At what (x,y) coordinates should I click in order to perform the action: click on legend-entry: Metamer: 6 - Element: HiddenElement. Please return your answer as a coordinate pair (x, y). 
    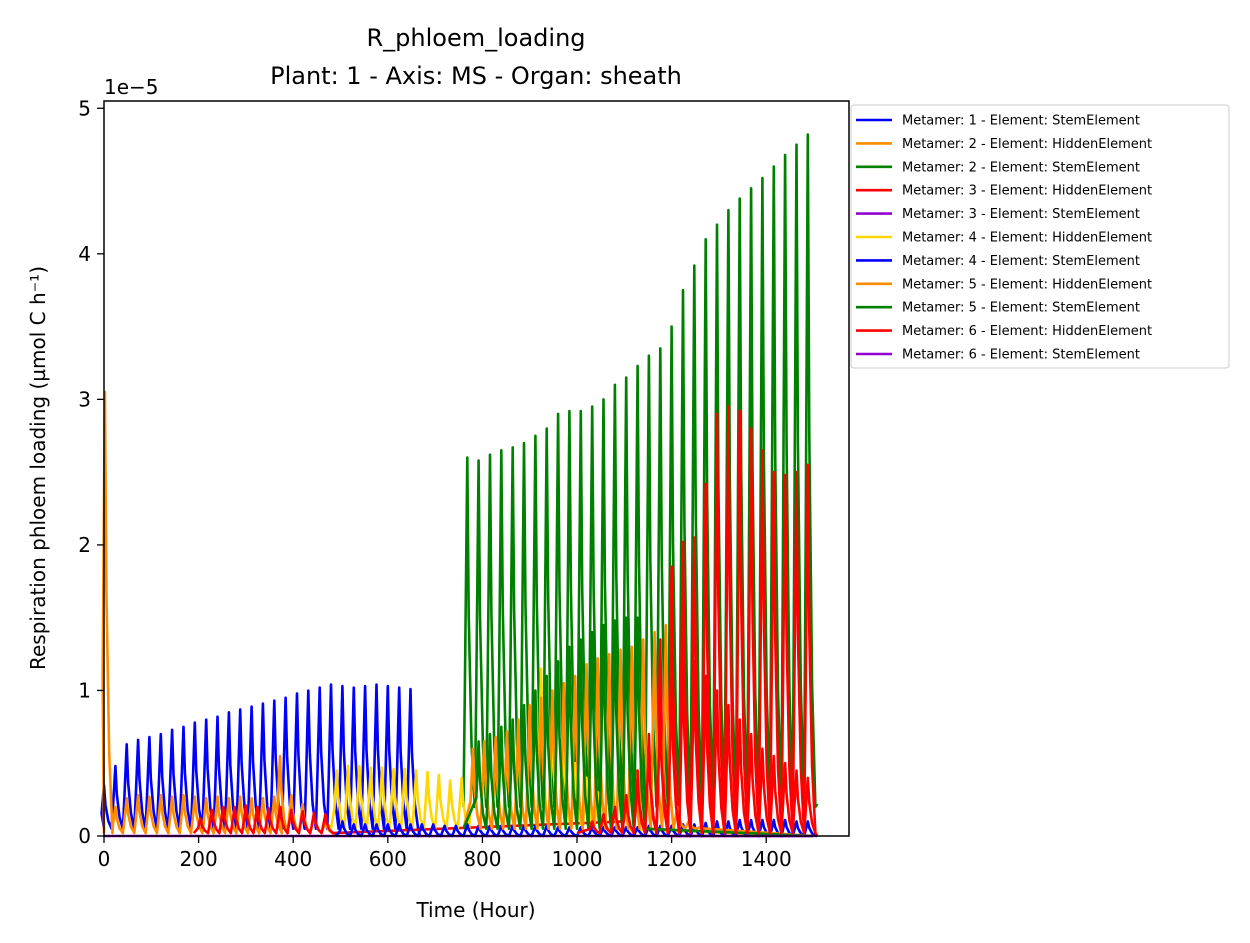
    Looking at the image, I should click on (1027, 331).